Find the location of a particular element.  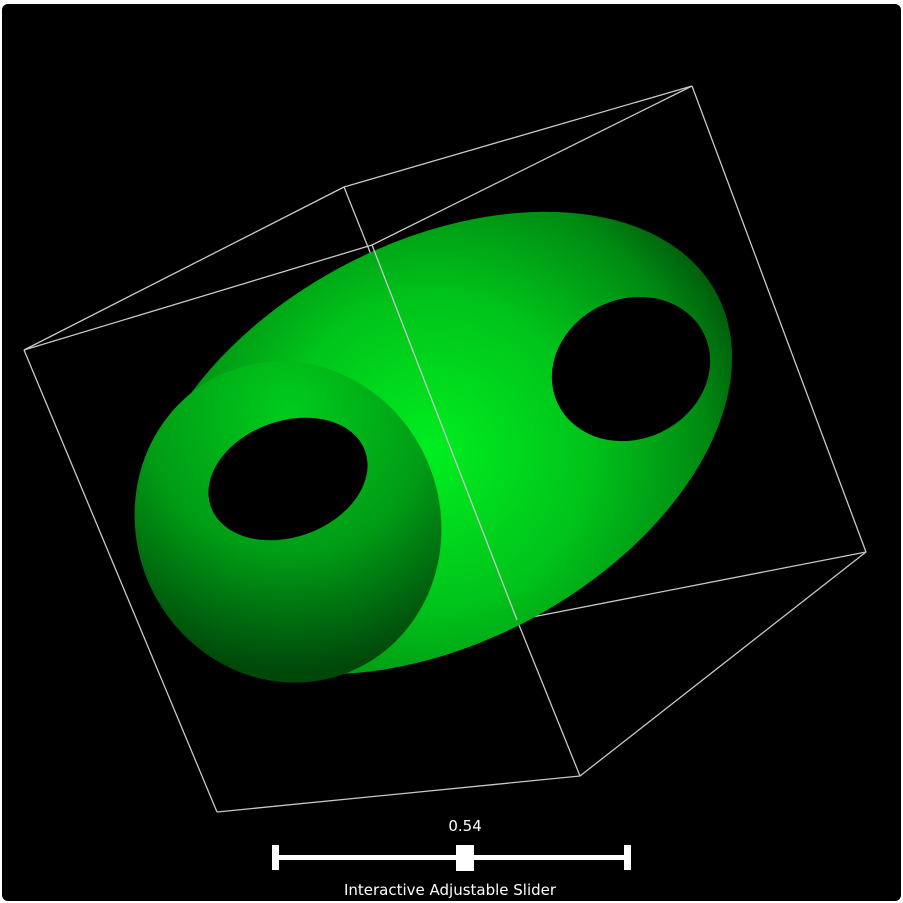

slider-track is located at coordinates (451, 857).